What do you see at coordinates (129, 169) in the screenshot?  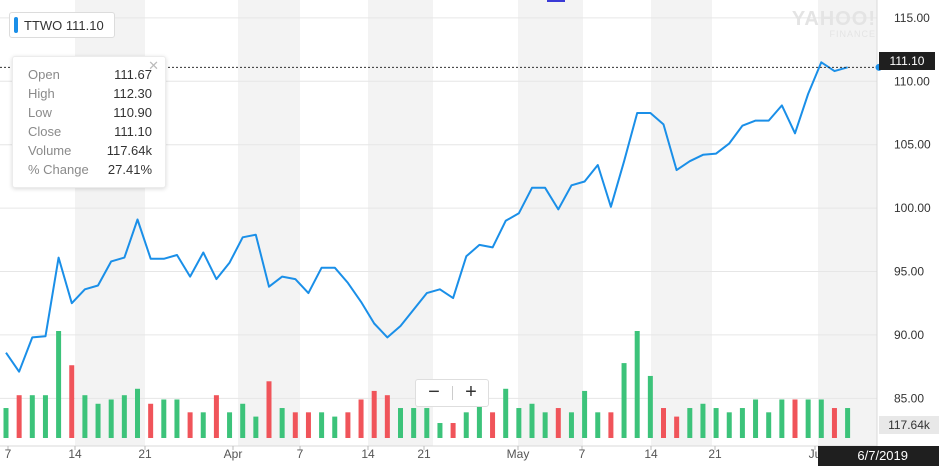 I see `tooltip-value: 27.41%` at bounding box center [129, 169].